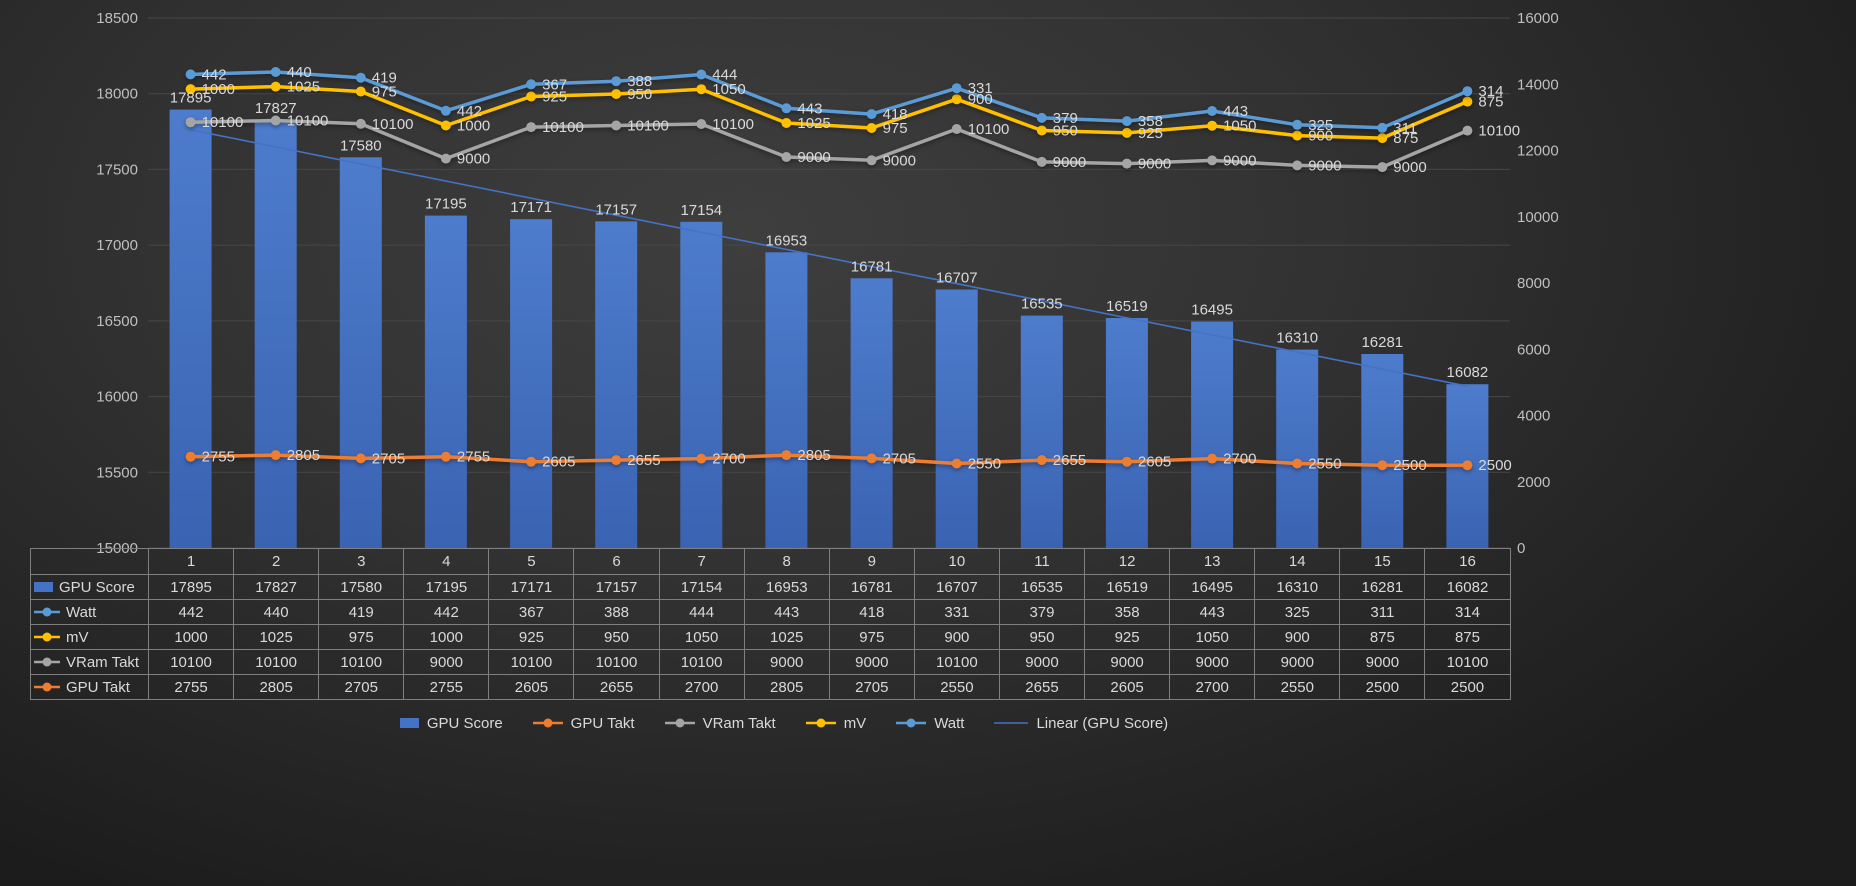 This screenshot has height=886, width=1856. What do you see at coordinates (1320, 125) in the screenshot?
I see `data-label: 325` at bounding box center [1320, 125].